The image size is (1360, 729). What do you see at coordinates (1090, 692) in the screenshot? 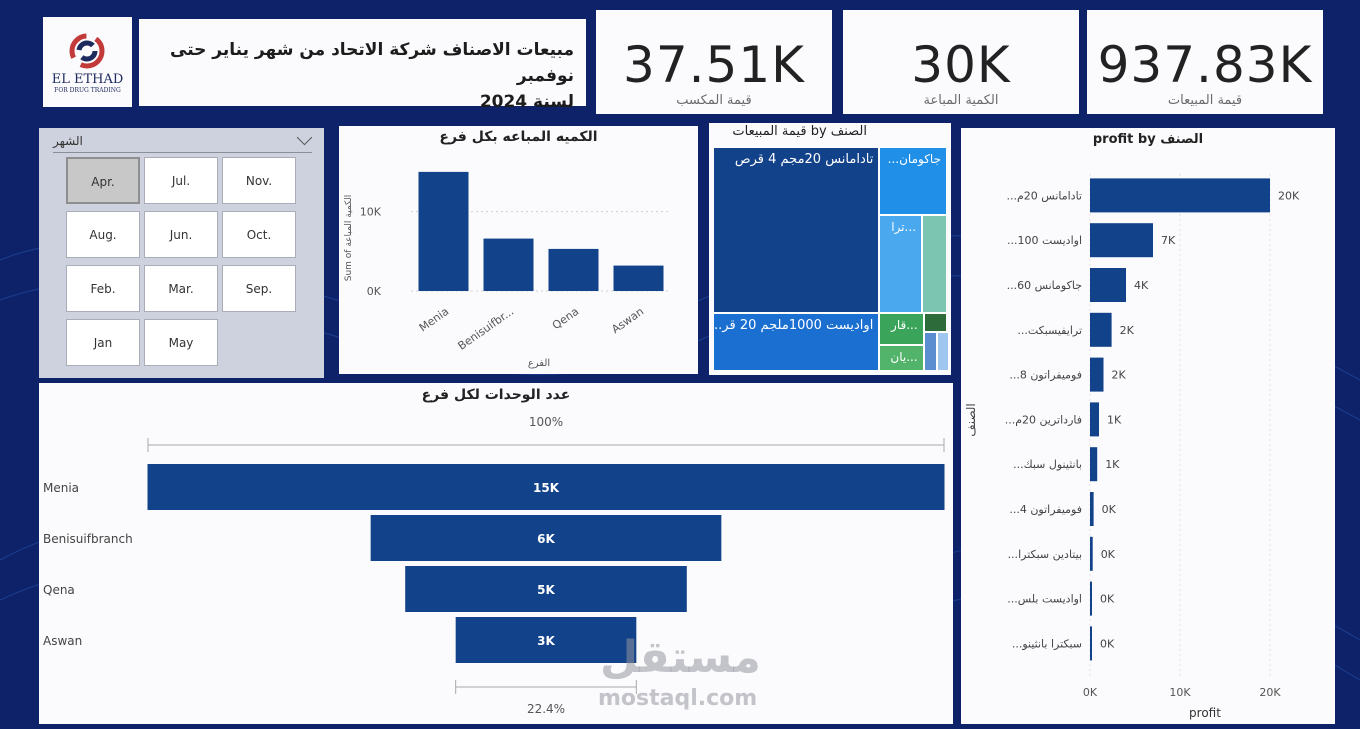
I see `x-tick-label: 0K` at bounding box center [1090, 692].